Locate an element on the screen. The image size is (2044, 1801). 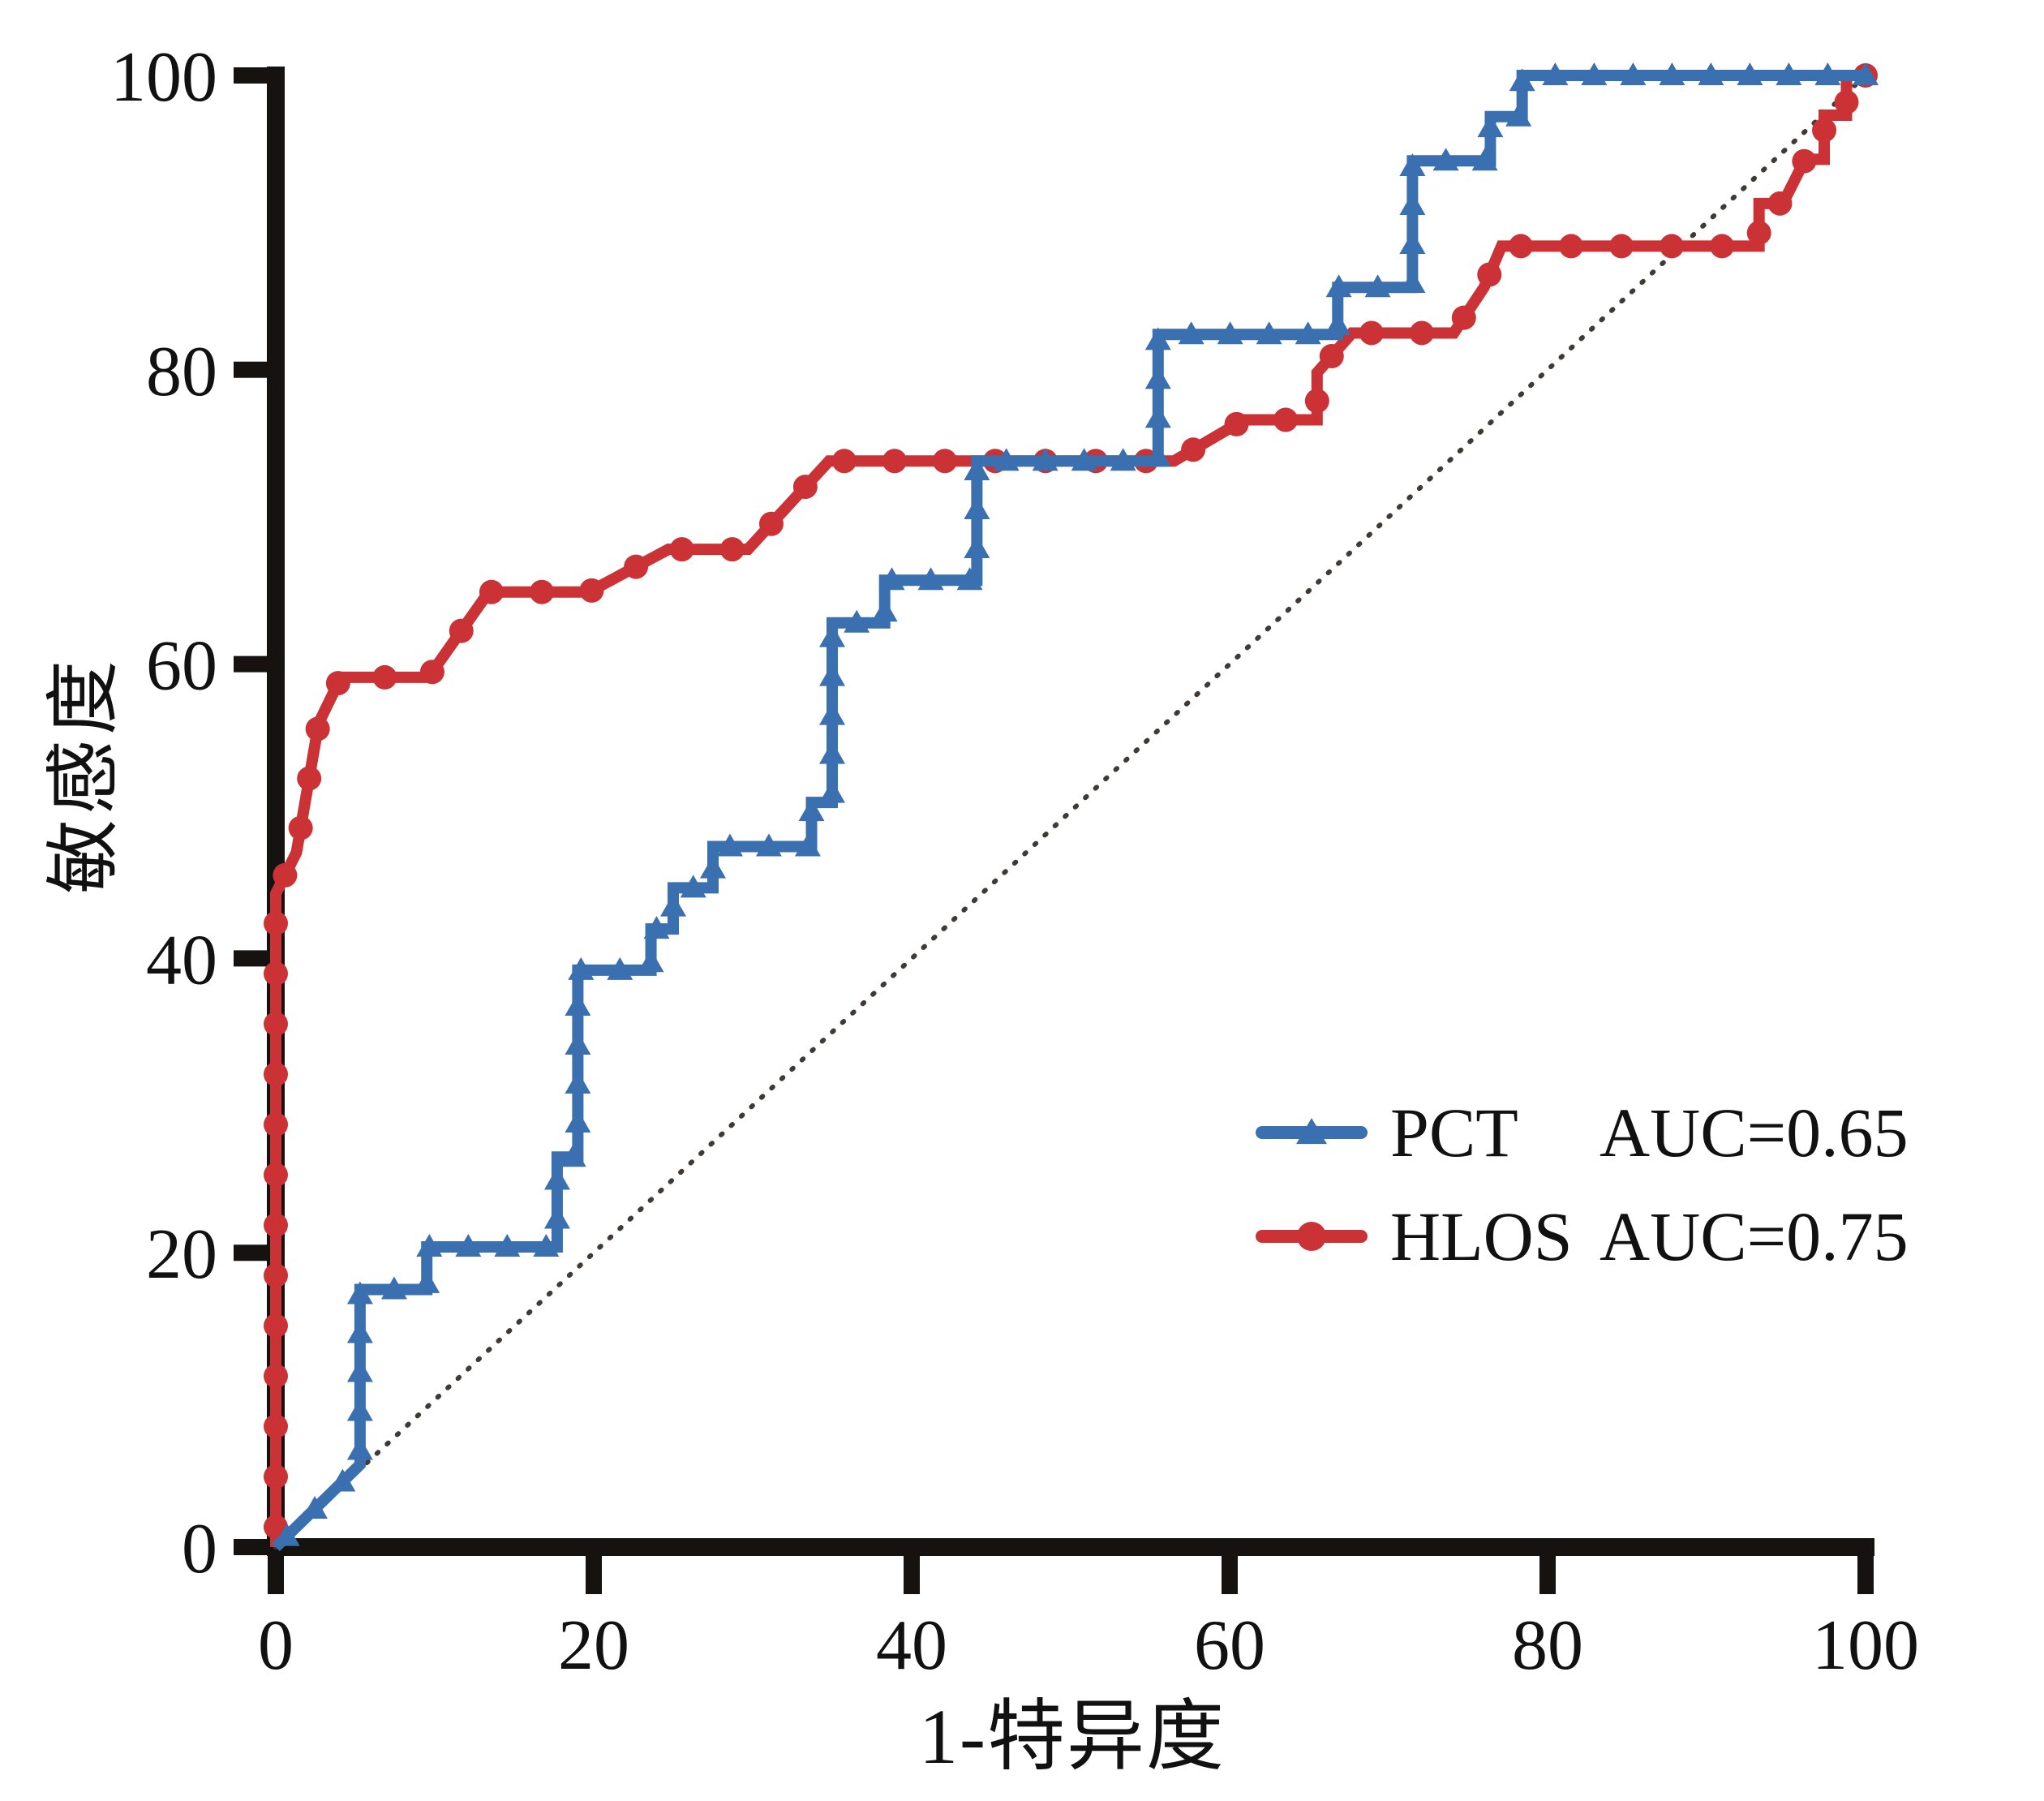
hlos-legend-swatch is located at coordinates (1312, 1236).